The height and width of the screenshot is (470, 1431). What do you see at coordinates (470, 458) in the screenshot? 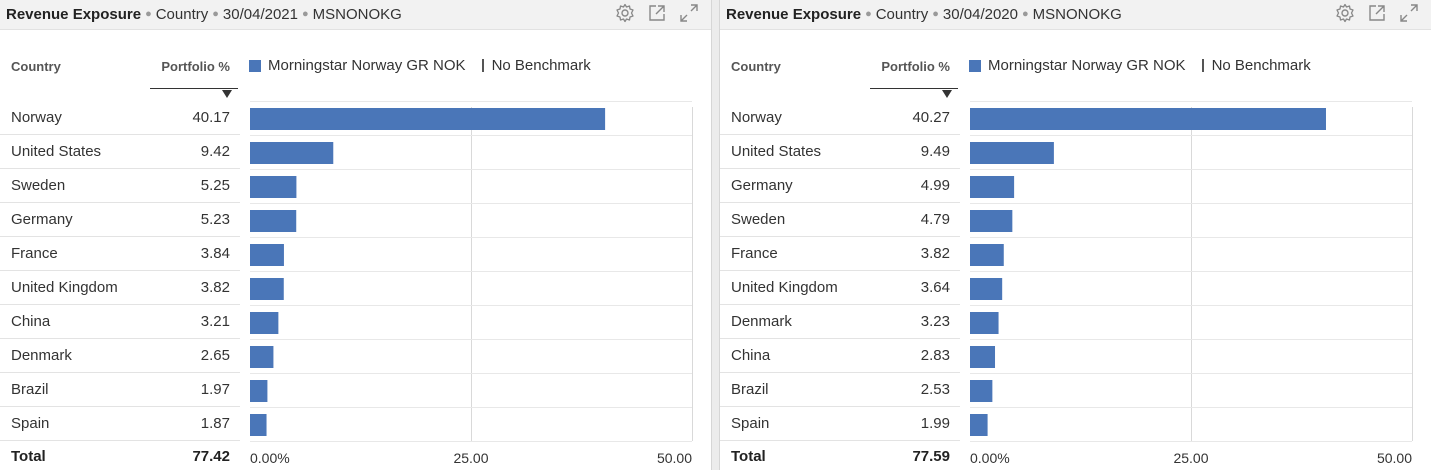
I see `x-tick-label: 25.00` at bounding box center [470, 458].